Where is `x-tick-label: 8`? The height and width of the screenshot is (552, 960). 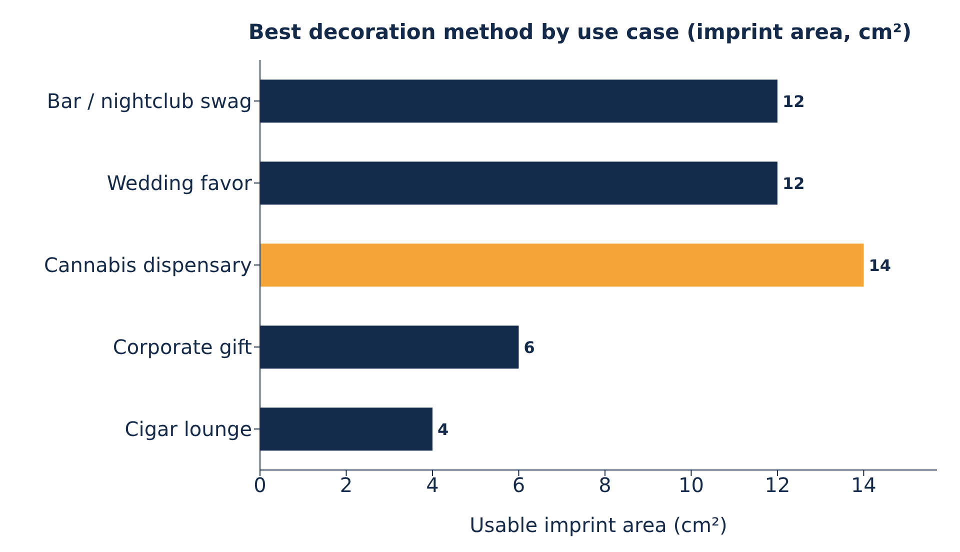
x-tick-label: 8 is located at coordinates (605, 485).